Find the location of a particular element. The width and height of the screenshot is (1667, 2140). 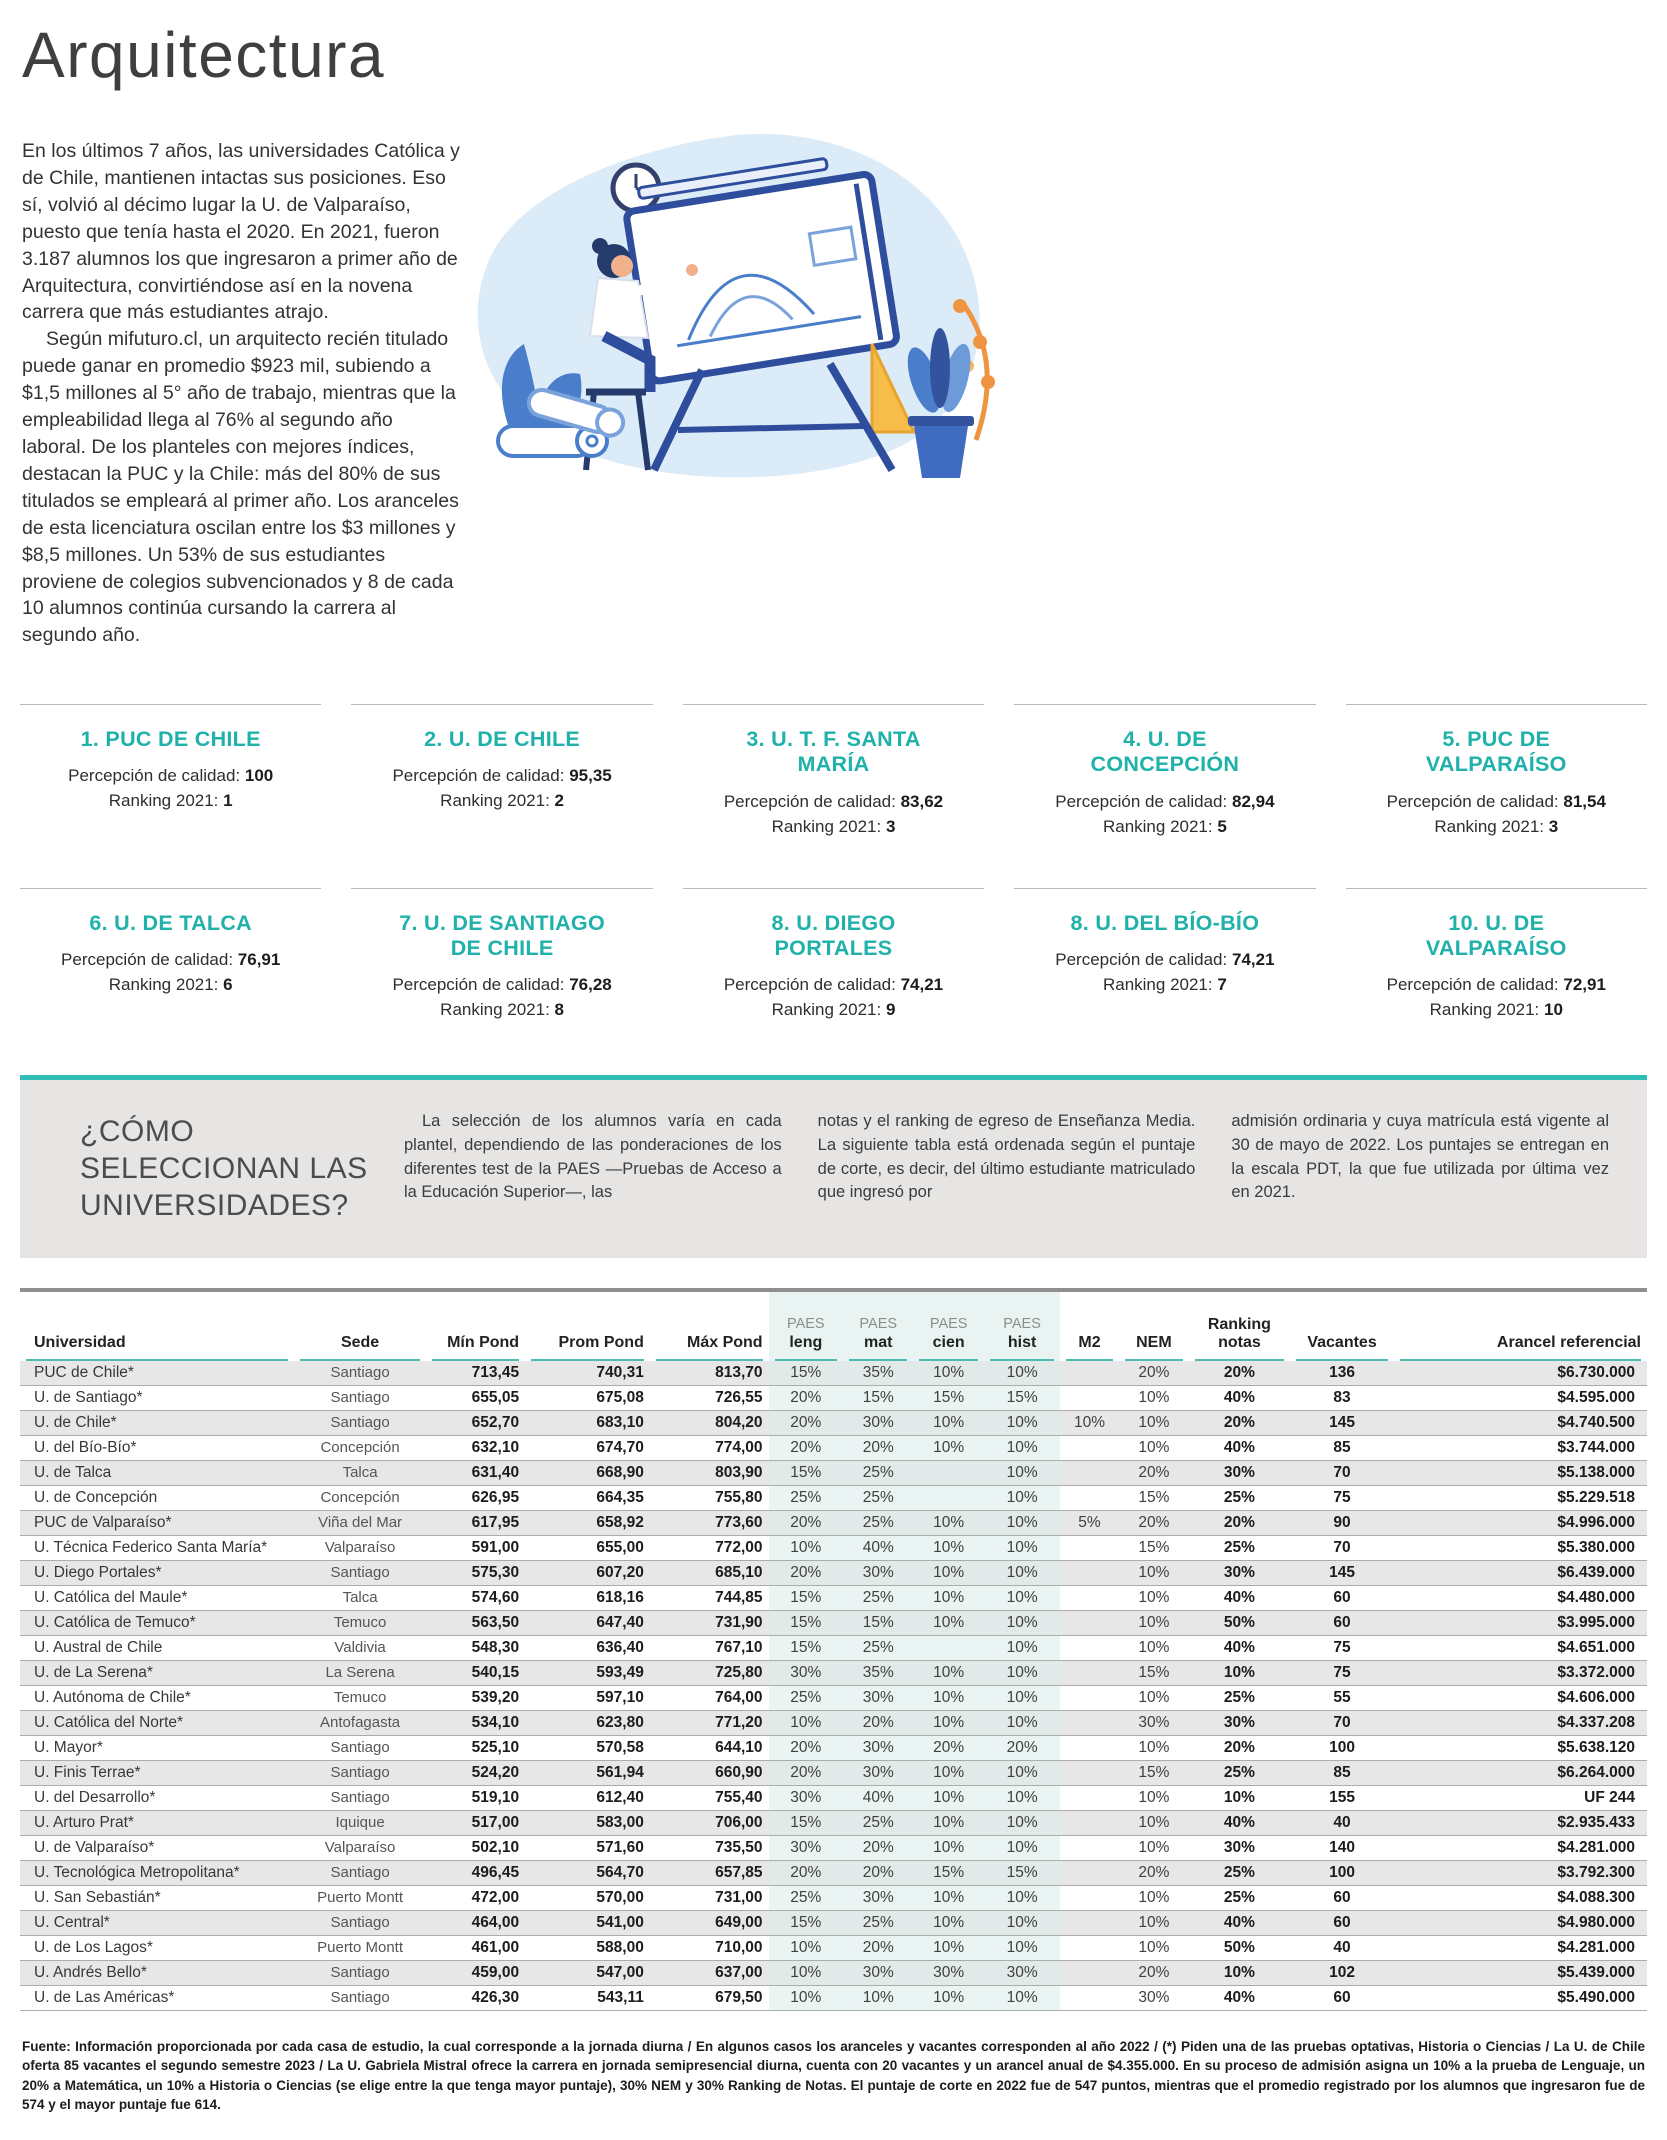

cell-universidad: U. Arturo Prat* is located at coordinates (157, 1823).